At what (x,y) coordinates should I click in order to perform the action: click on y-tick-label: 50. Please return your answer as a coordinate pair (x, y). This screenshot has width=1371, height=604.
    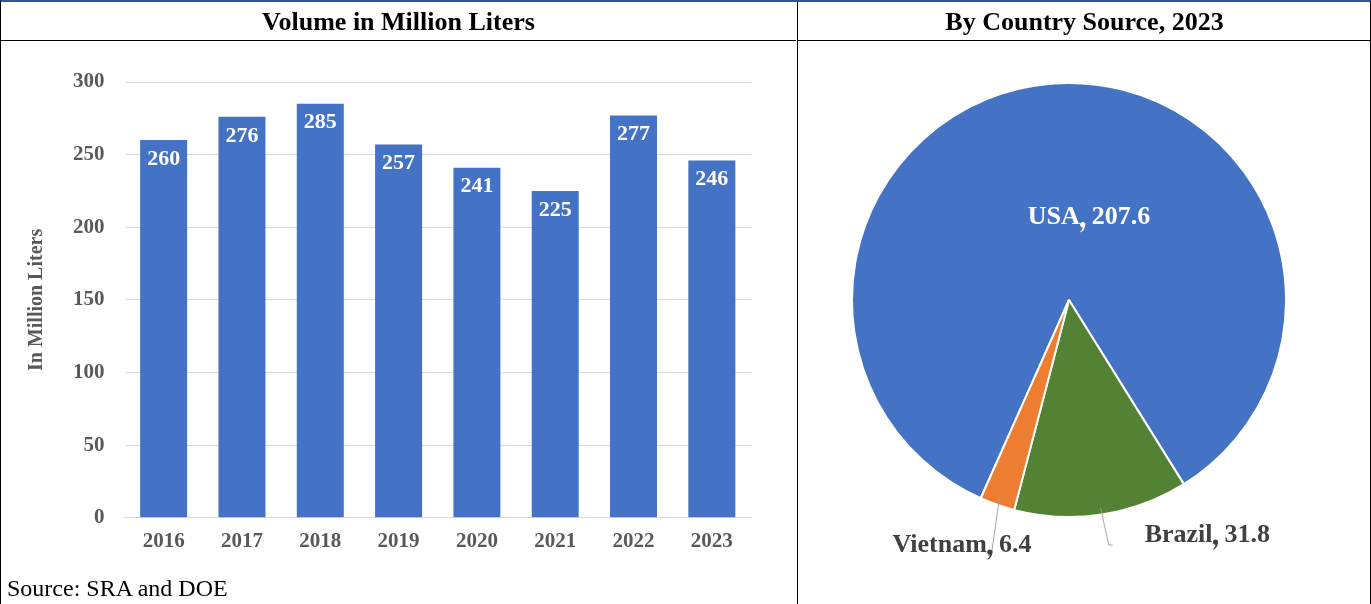
    Looking at the image, I should click on (94, 443).